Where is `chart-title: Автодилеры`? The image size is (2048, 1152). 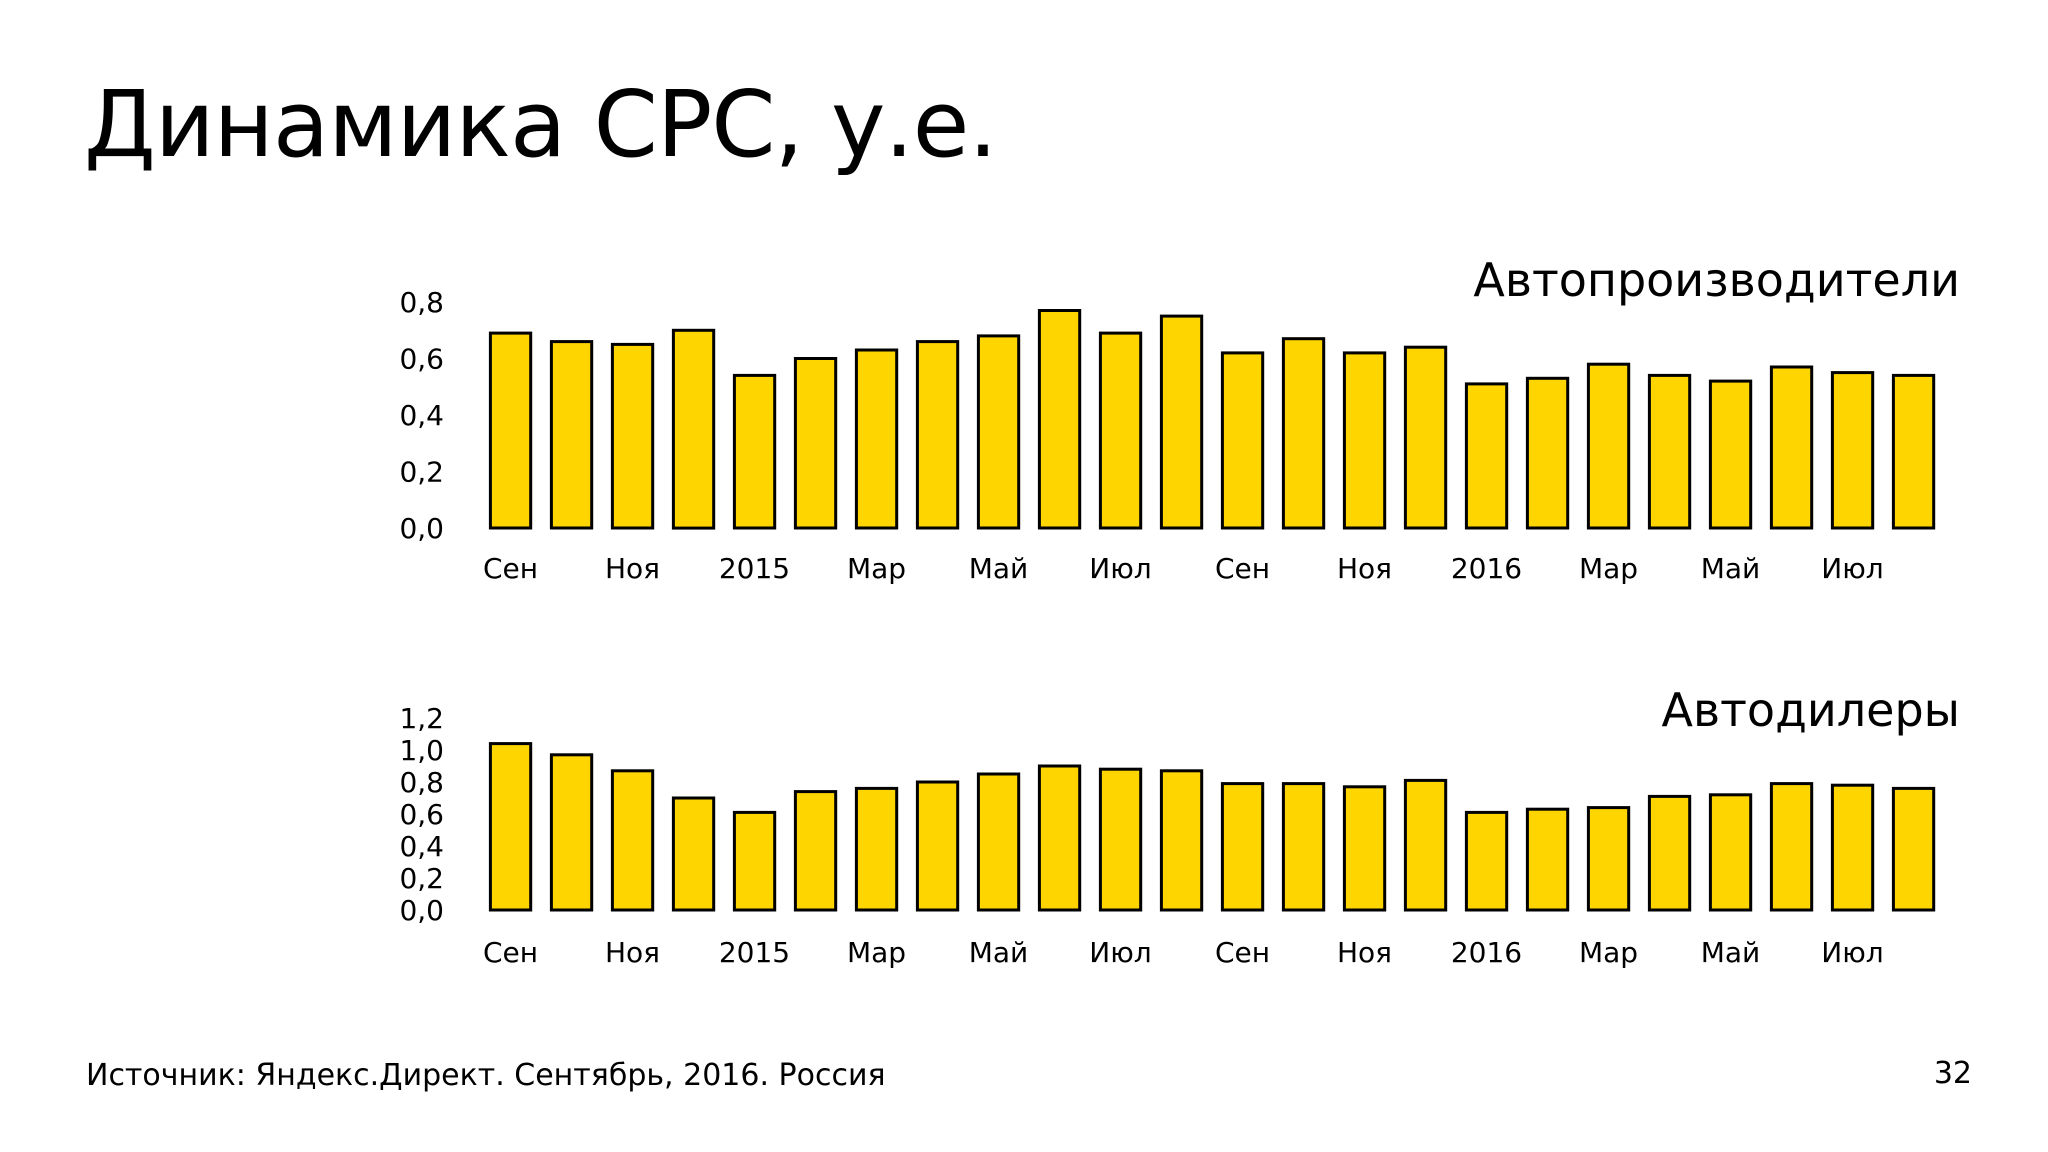
chart-title: Автодилеры is located at coordinates (1811, 710).